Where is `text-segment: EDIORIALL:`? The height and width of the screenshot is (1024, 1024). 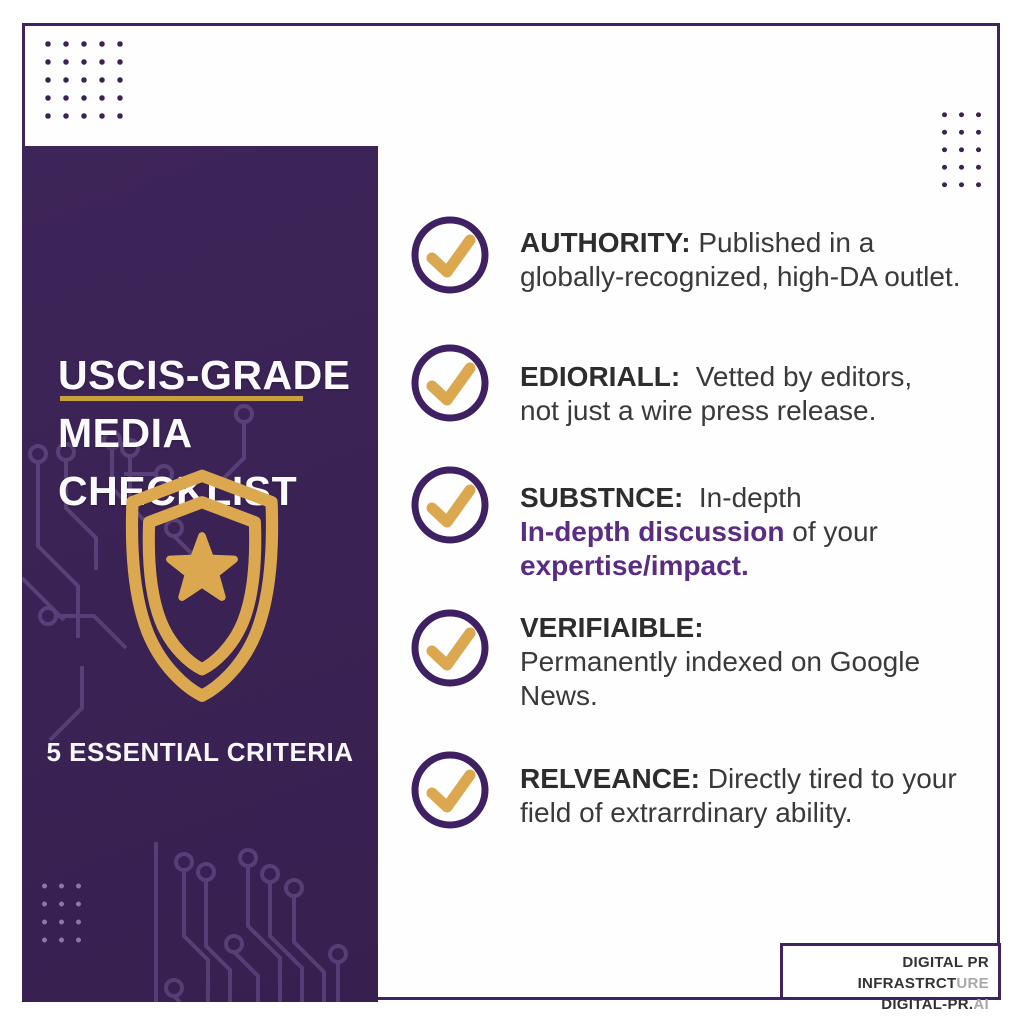
text-segment: EDIORIALL: is located at coordinates (600, 376).